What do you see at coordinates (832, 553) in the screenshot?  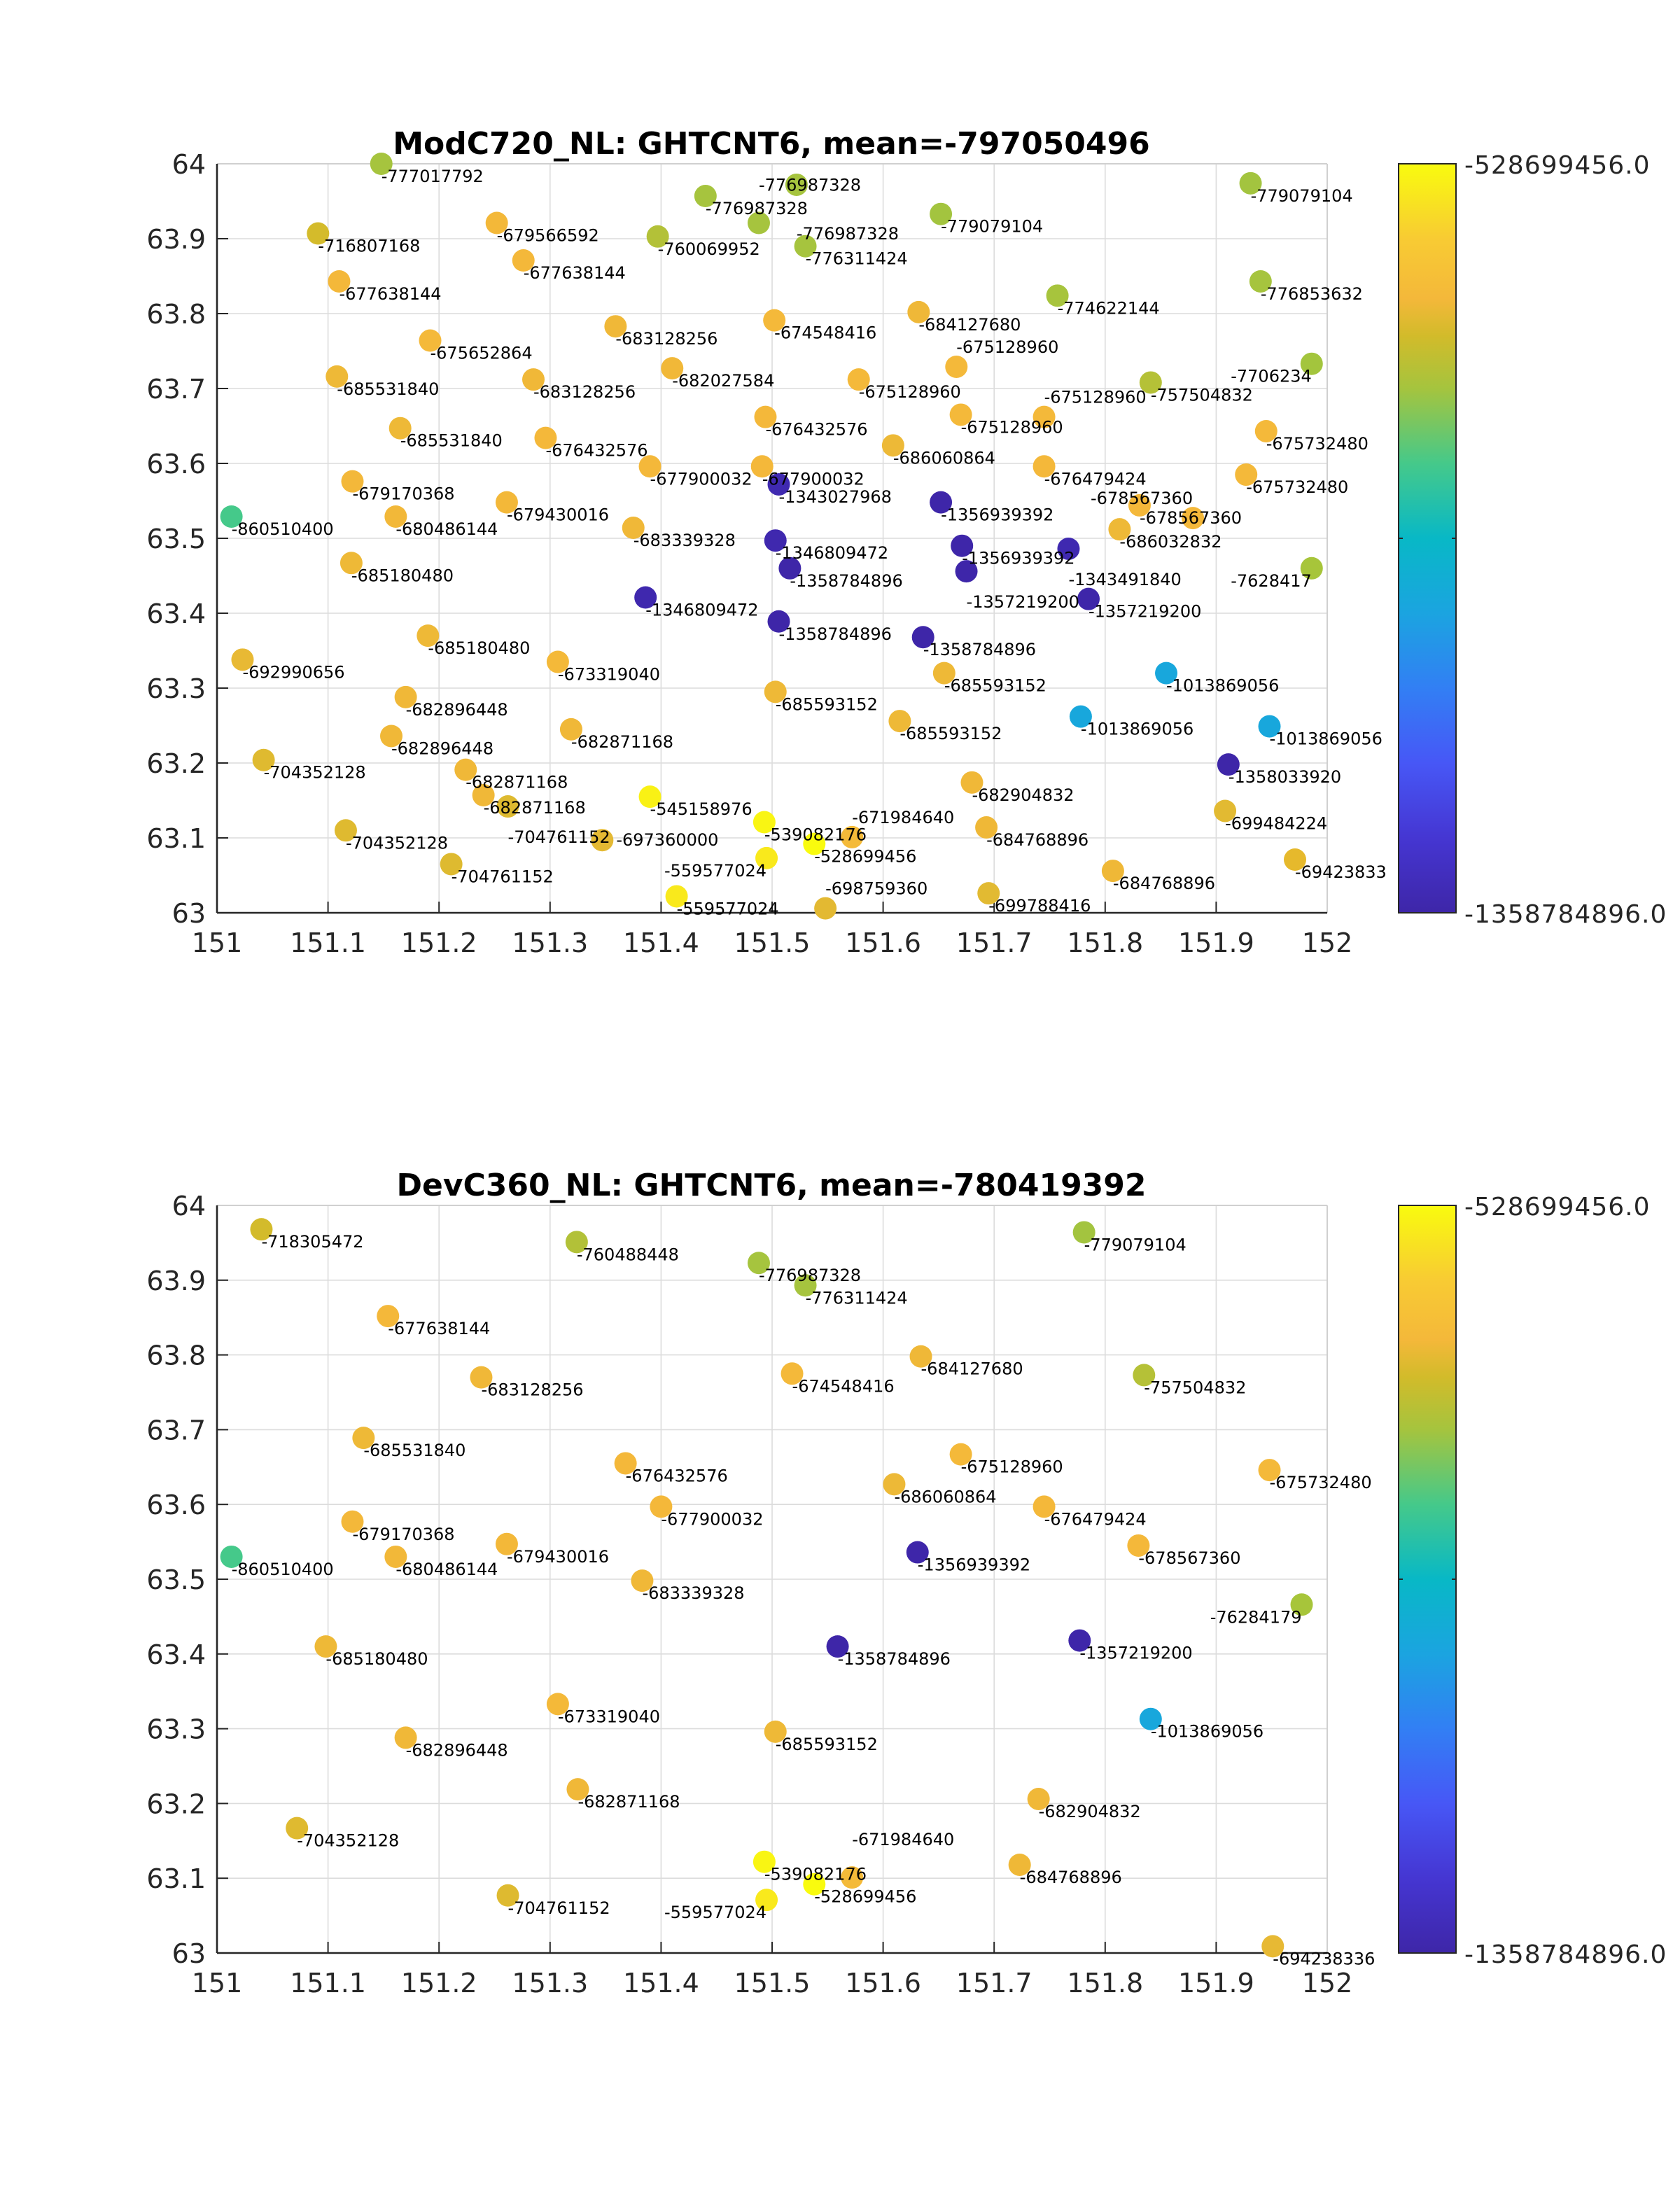 I see `point-value-label: -1346809472` at bounding box center [832, 553].